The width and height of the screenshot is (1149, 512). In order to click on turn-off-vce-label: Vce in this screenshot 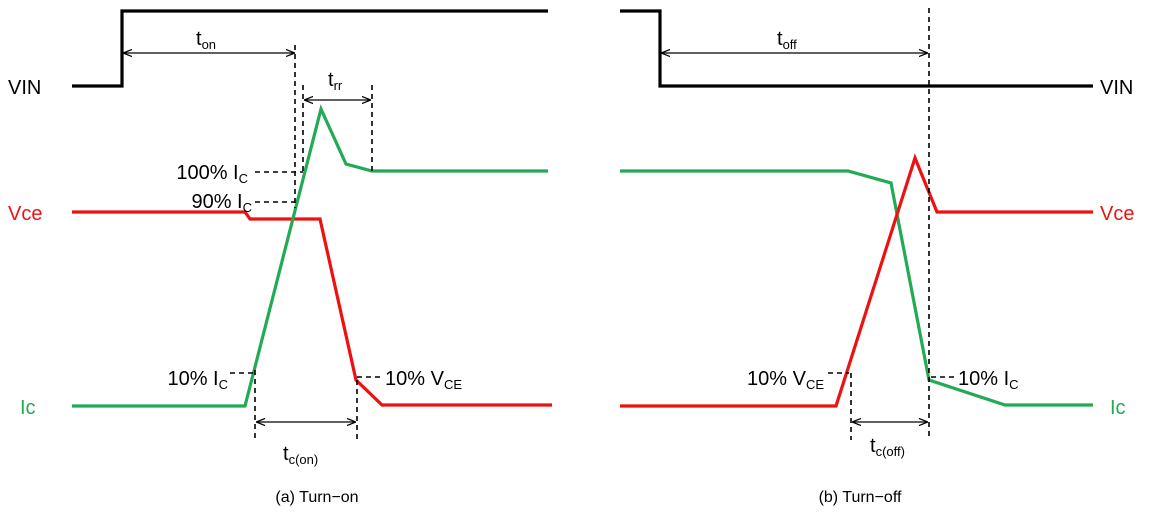, I will do `click(1117, 214)`.